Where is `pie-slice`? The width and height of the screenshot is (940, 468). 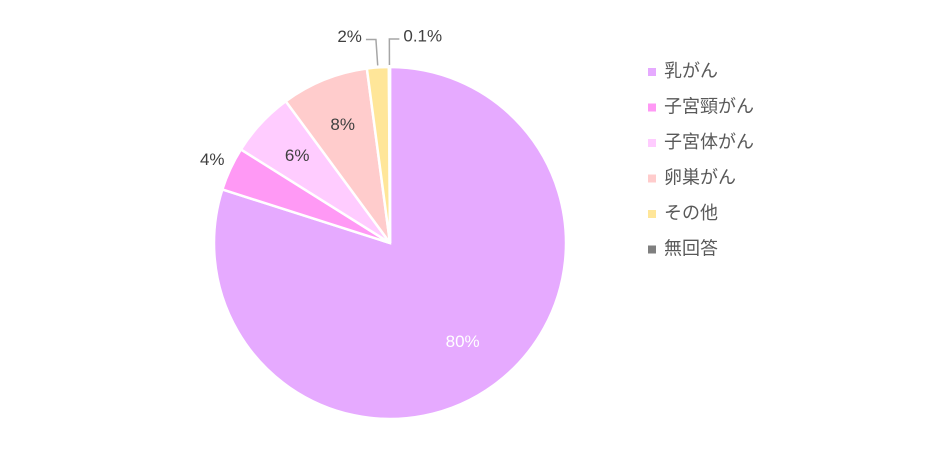 pie-slice is located at coordinates (389, 154).